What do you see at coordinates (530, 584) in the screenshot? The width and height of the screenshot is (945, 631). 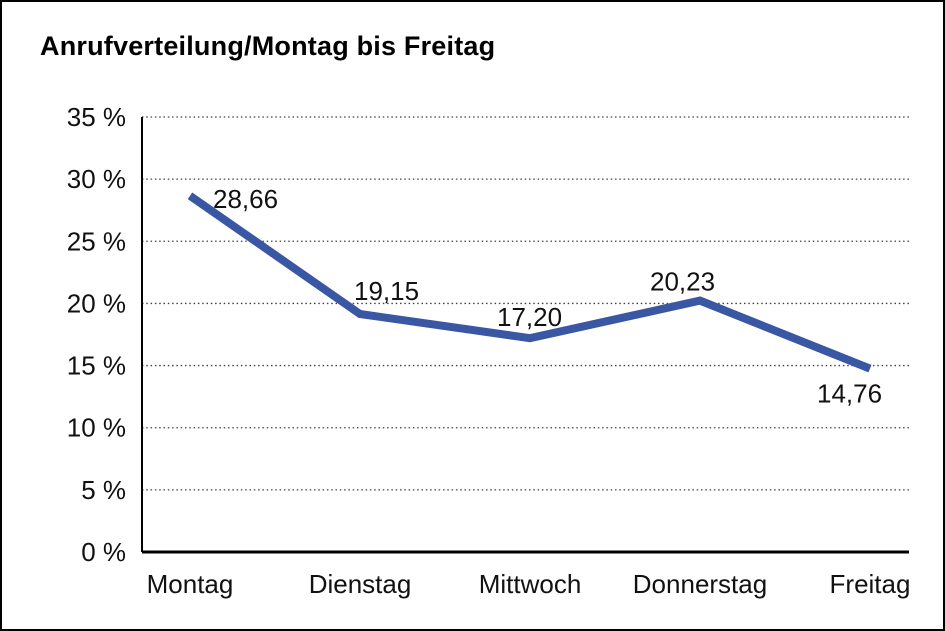 I see `x-category-label: Mittwoch` at bounding box center [530, 584].